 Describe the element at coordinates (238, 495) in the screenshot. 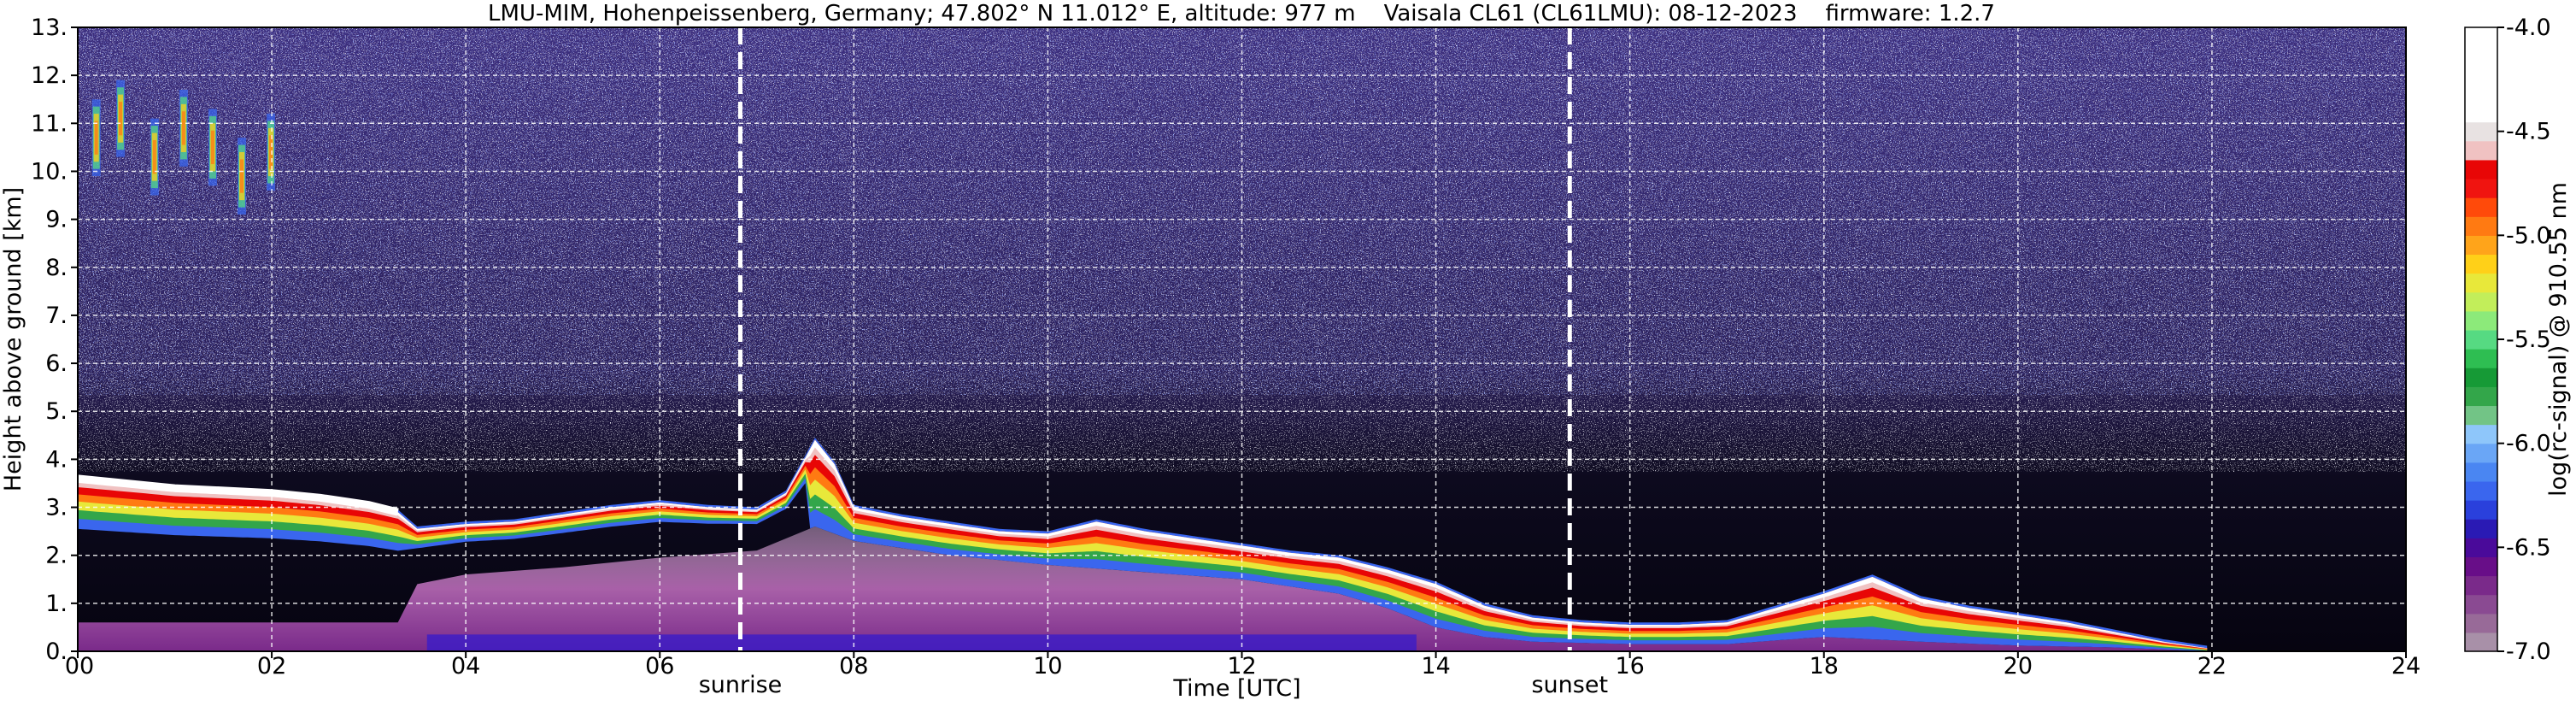

I see `residual-layer` at that location.